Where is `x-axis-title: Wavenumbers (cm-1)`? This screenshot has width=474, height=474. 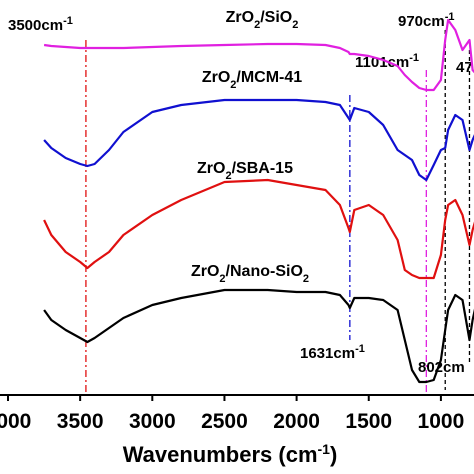
x-axis-title: Wavenumbers (cm-1) is located at coordinates (230, 454).